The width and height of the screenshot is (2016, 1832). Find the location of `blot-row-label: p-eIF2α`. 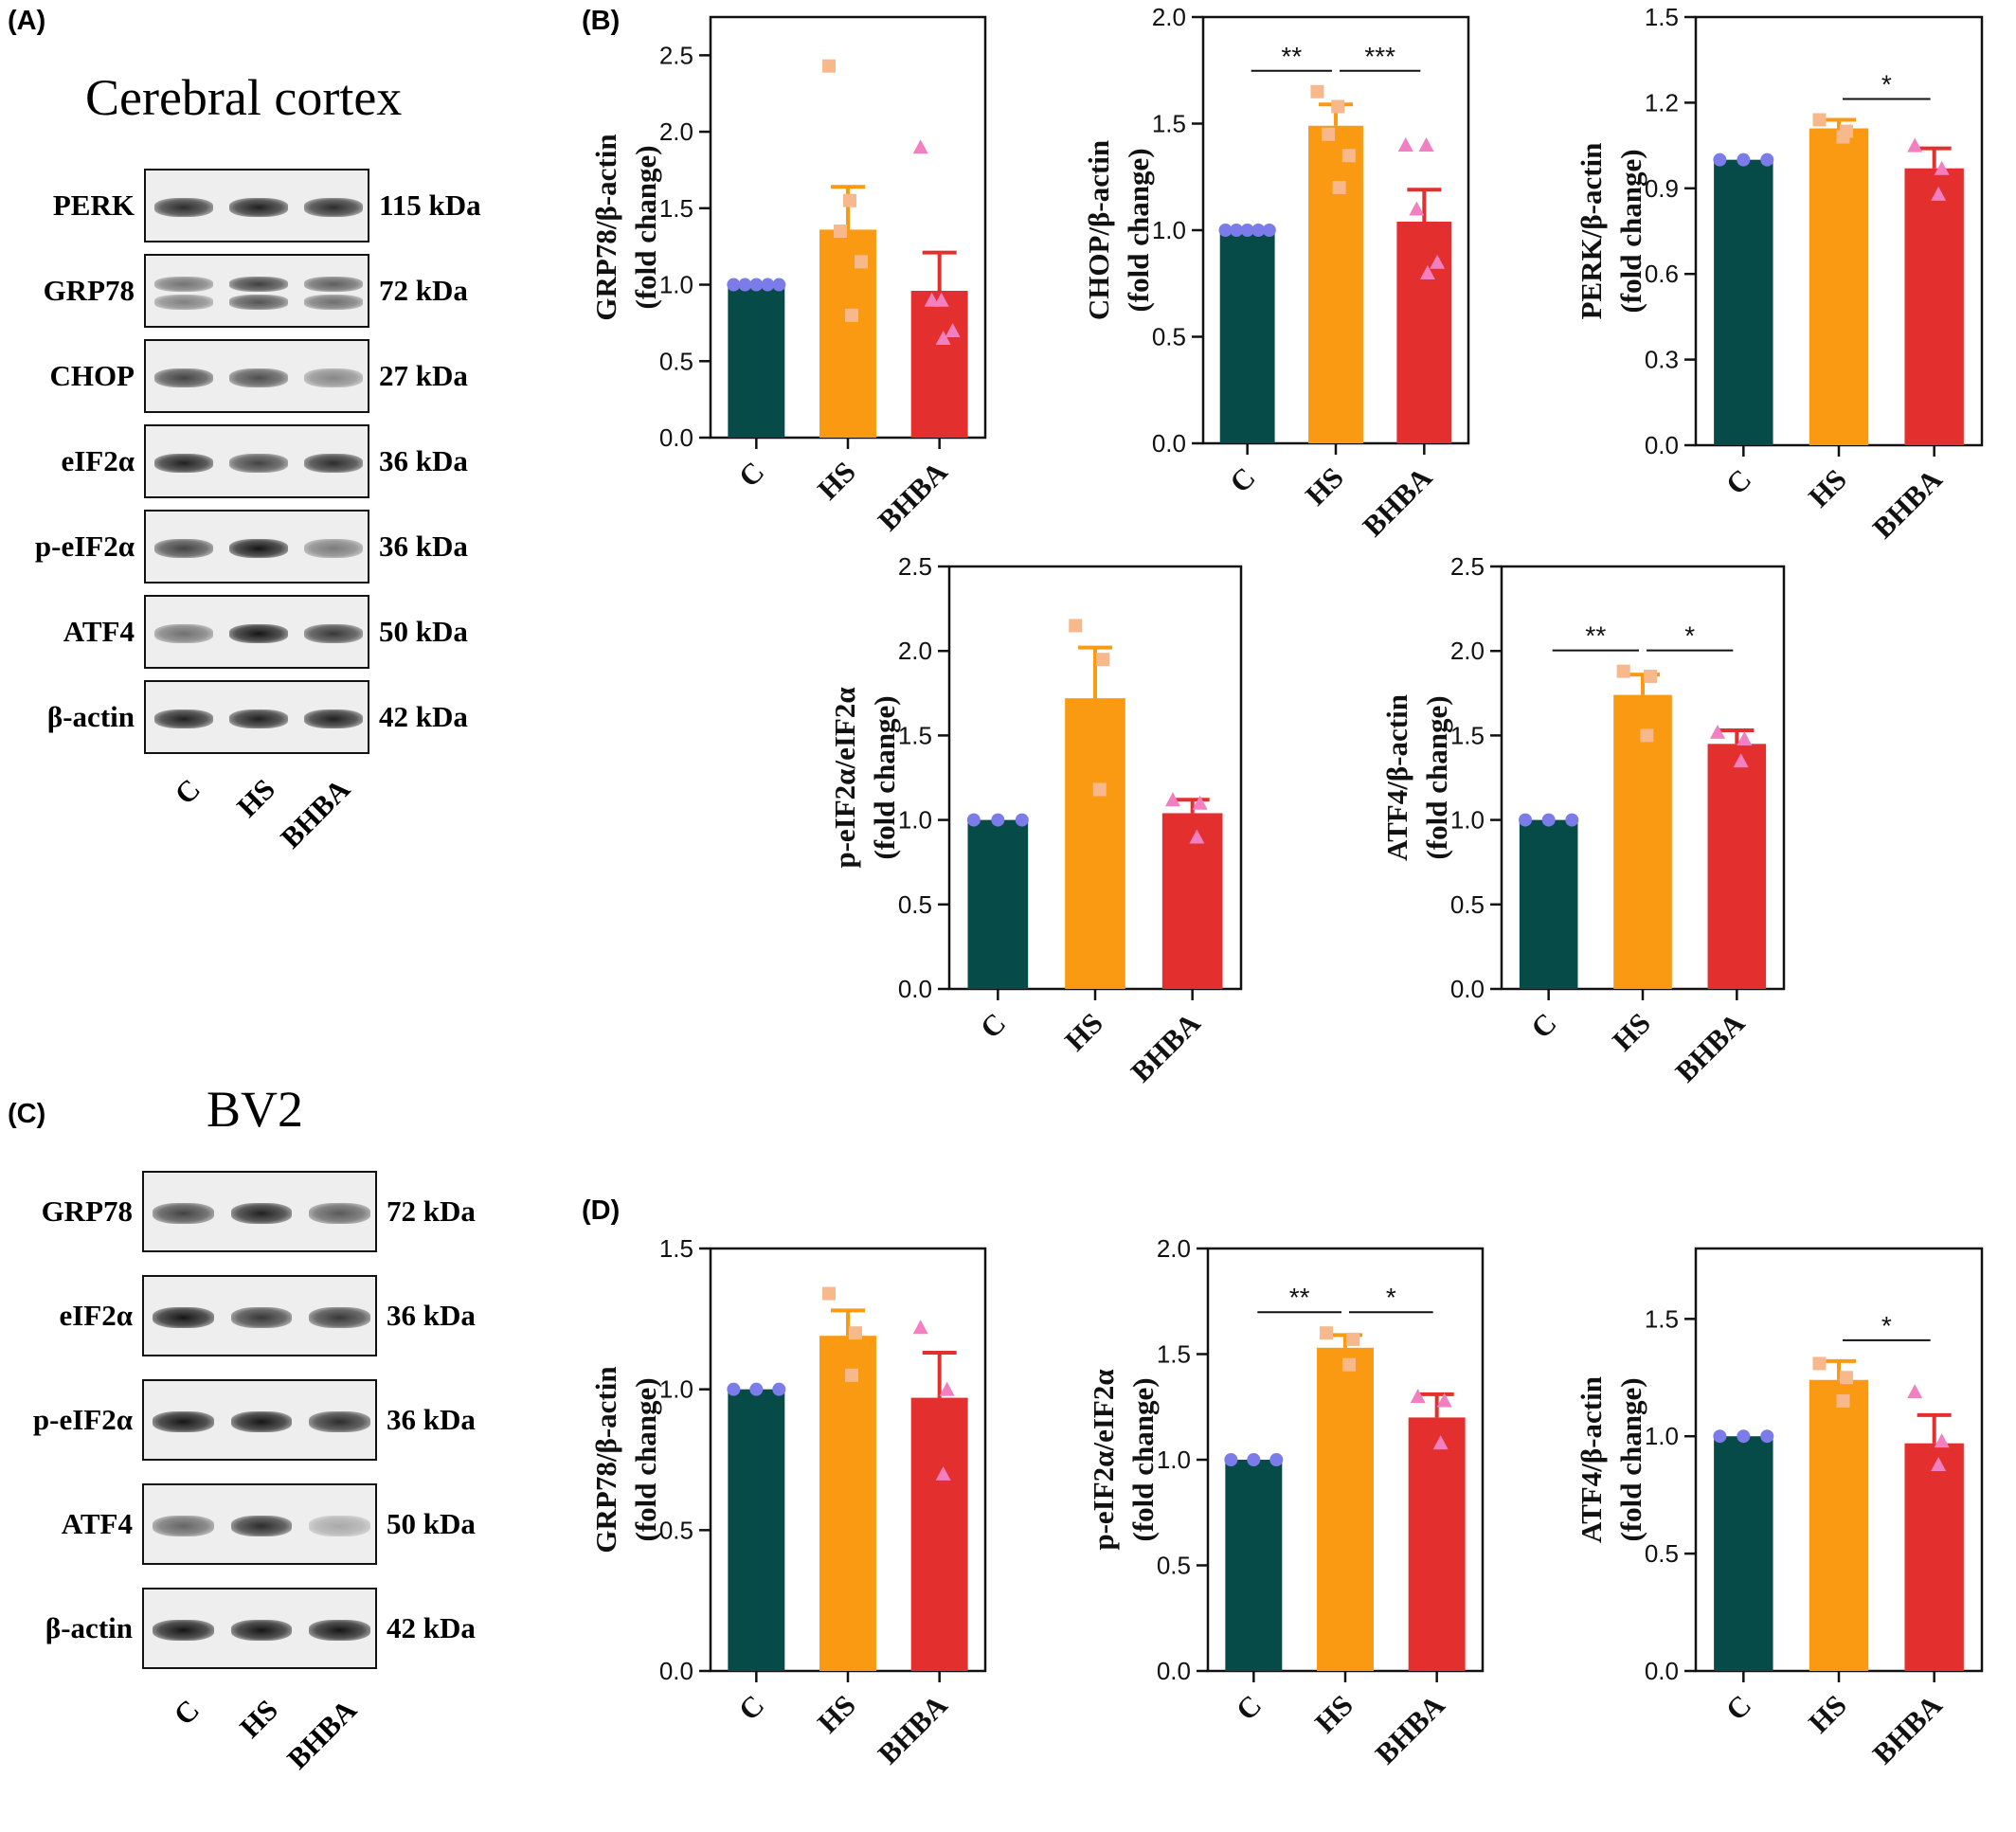

blot-row-label: p-eIF2α is located at coordinates (84, 547).